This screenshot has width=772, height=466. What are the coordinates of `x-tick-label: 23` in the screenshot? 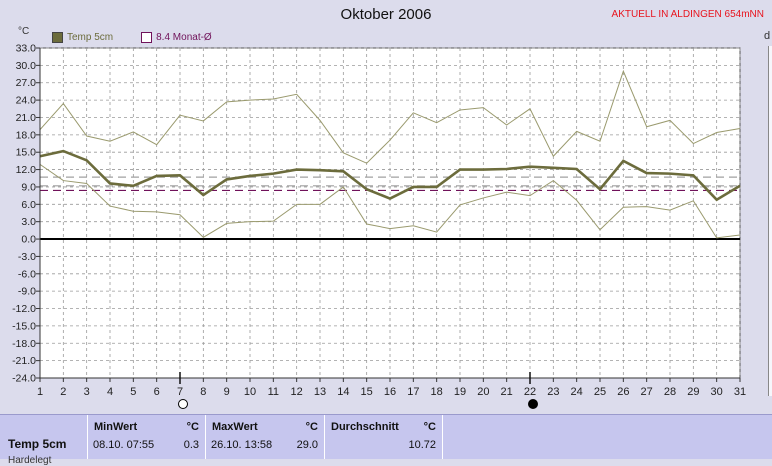 It's located at (553, 392).